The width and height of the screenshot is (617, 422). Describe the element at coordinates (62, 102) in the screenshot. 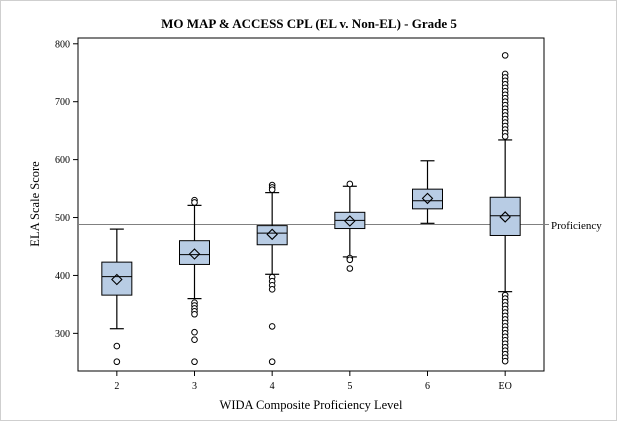

I see `y-tick-label: 700` at that location.